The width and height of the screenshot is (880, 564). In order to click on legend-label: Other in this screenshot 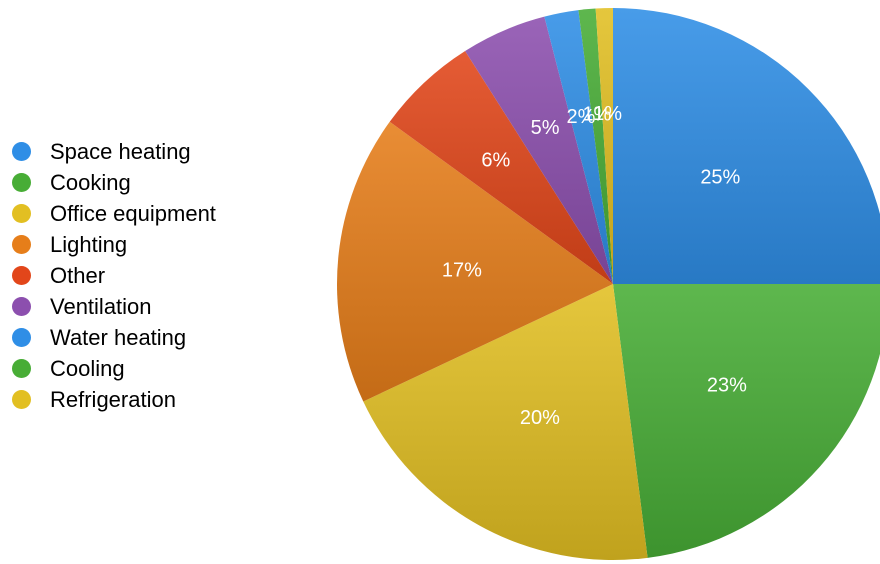, I will do `click(78, 275)`.